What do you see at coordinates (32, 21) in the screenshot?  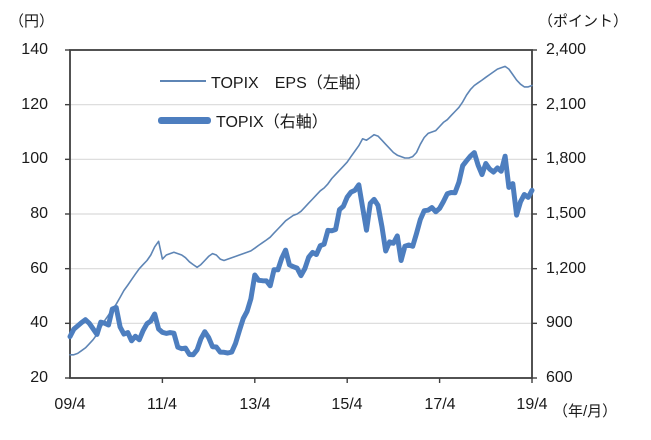 I see `left-axis-unit-label: （円）` at bounding box center [32, 21].